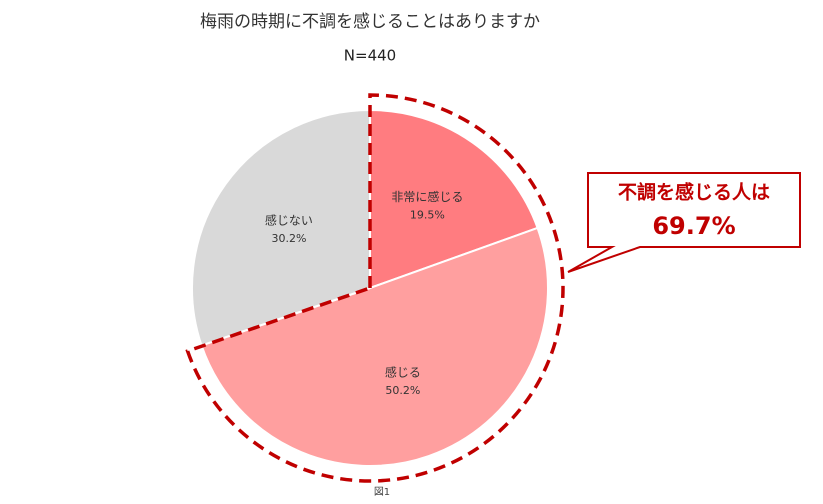  I want to click on caption: 図1, so click(382, 492).